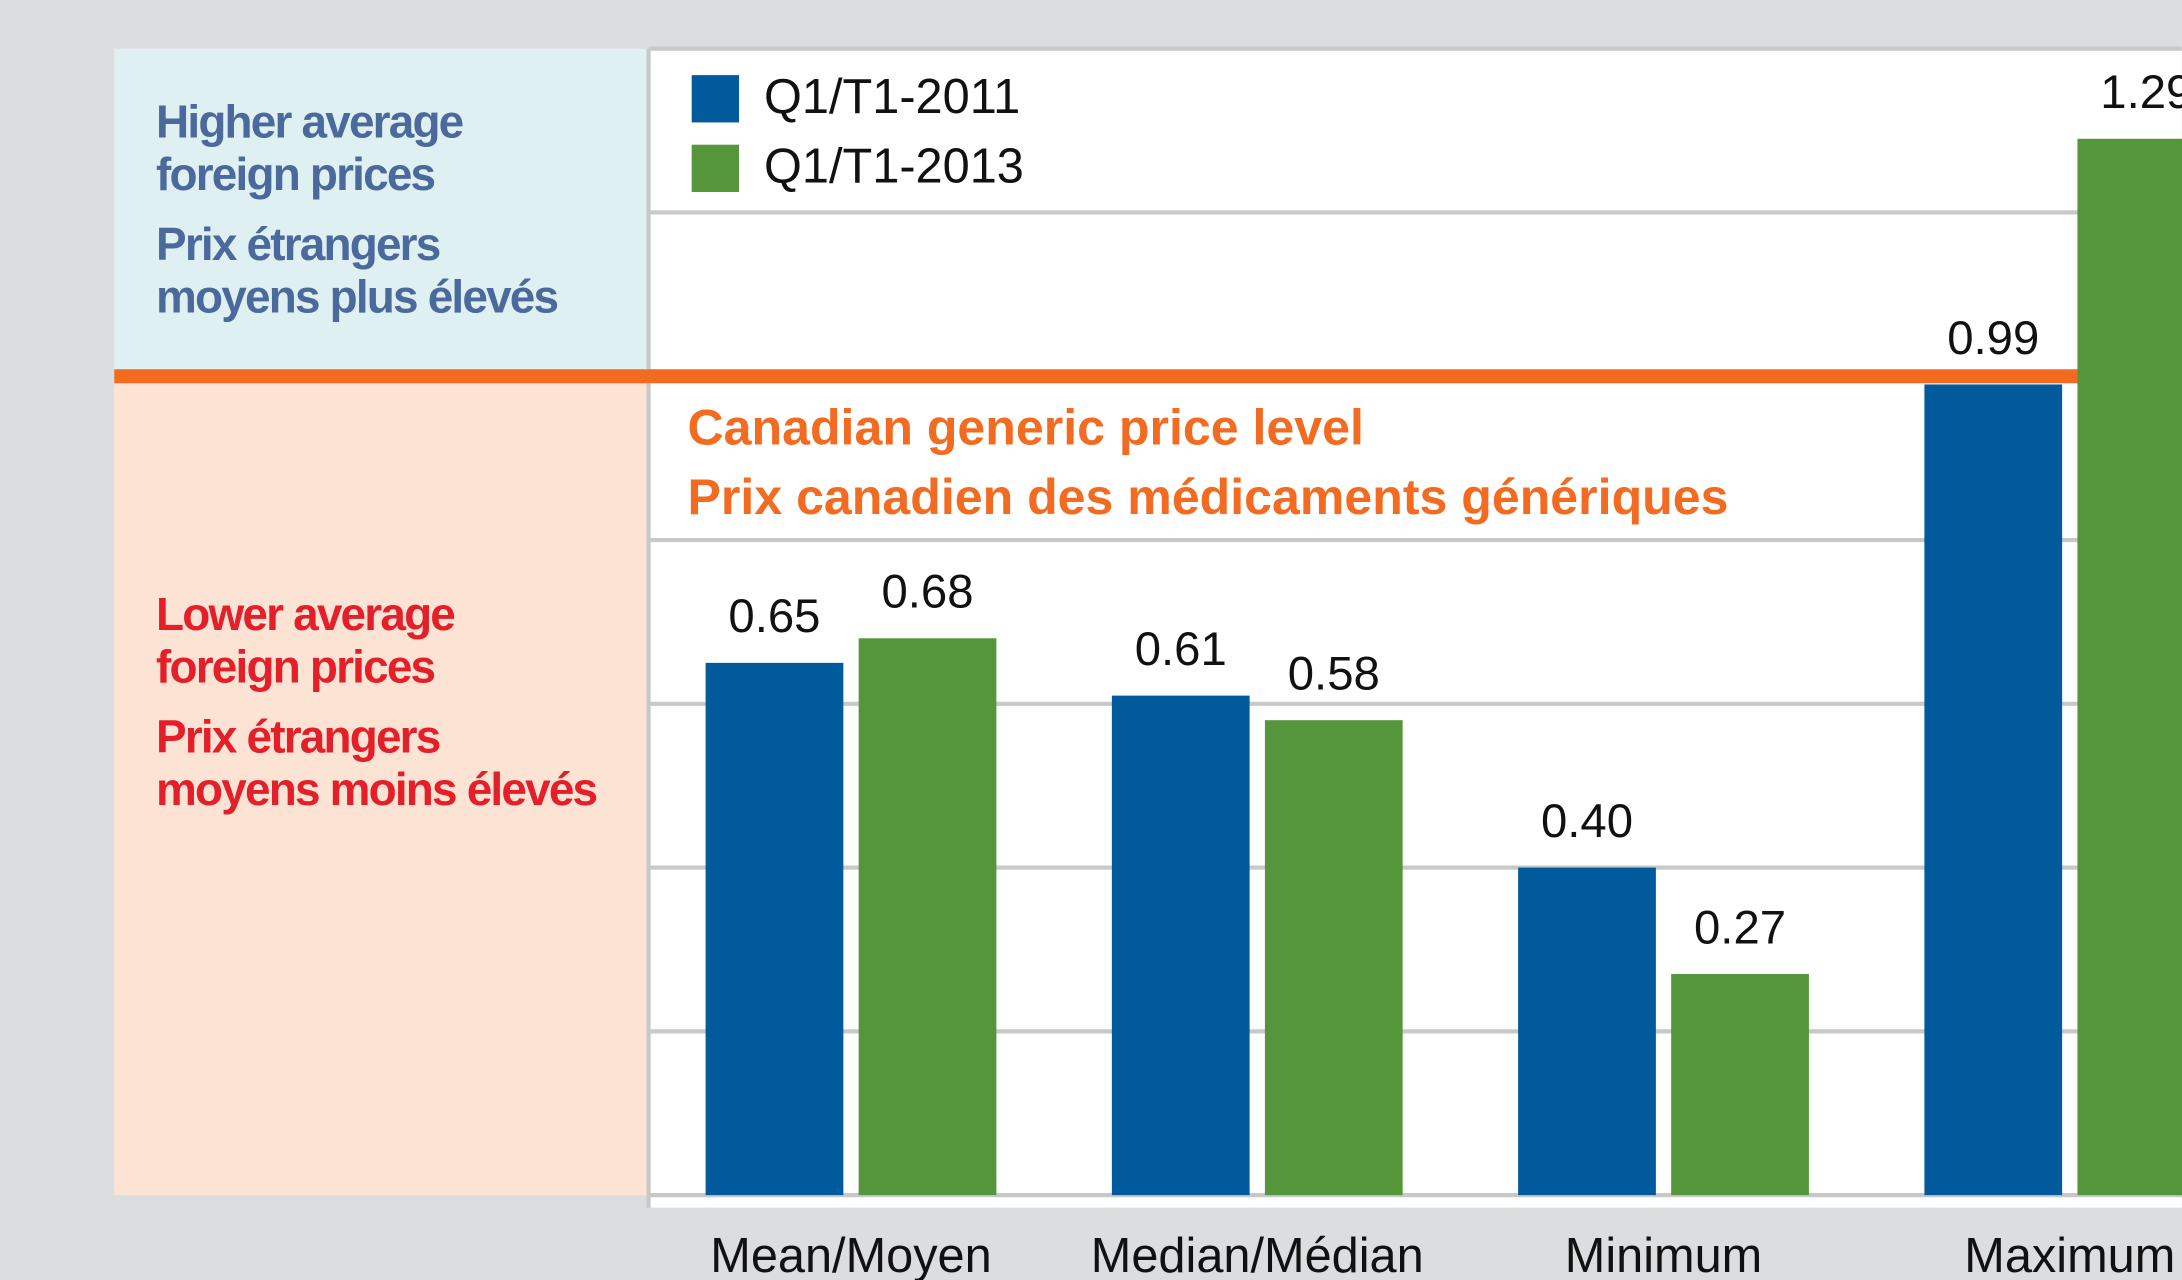  Describe the element at coordinates (309, 121) in the screenshot. I see `higher-annotation: Higher average` at that location.